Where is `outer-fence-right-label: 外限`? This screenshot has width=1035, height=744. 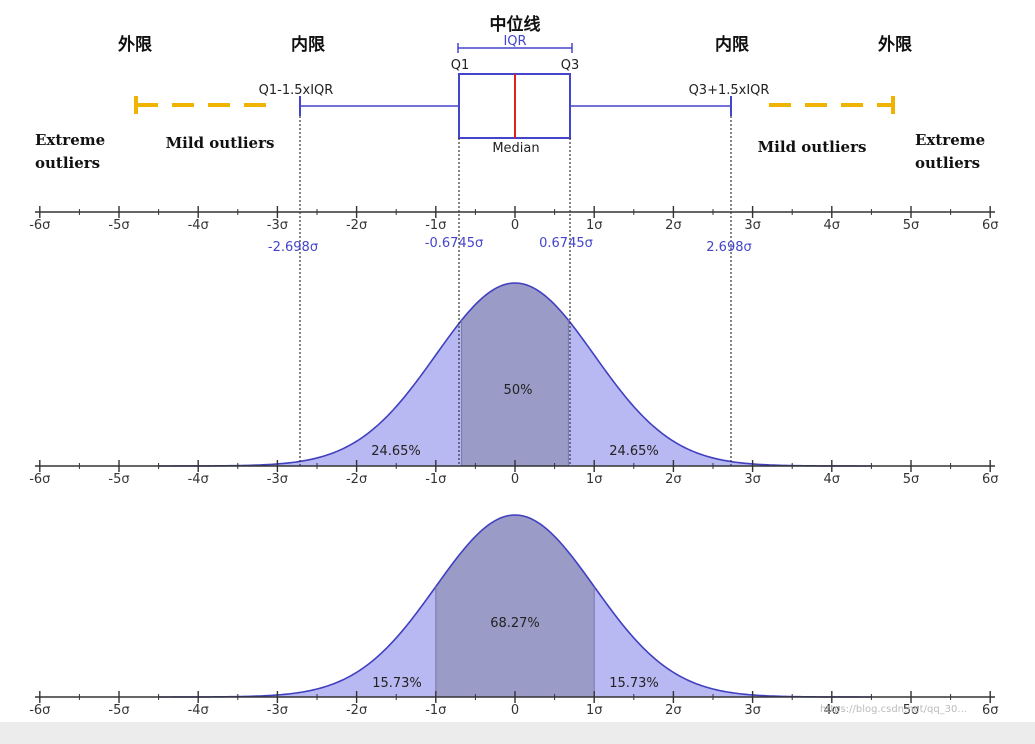 outer-fence-right-label: 外限 is located at coordinates (895, 44).